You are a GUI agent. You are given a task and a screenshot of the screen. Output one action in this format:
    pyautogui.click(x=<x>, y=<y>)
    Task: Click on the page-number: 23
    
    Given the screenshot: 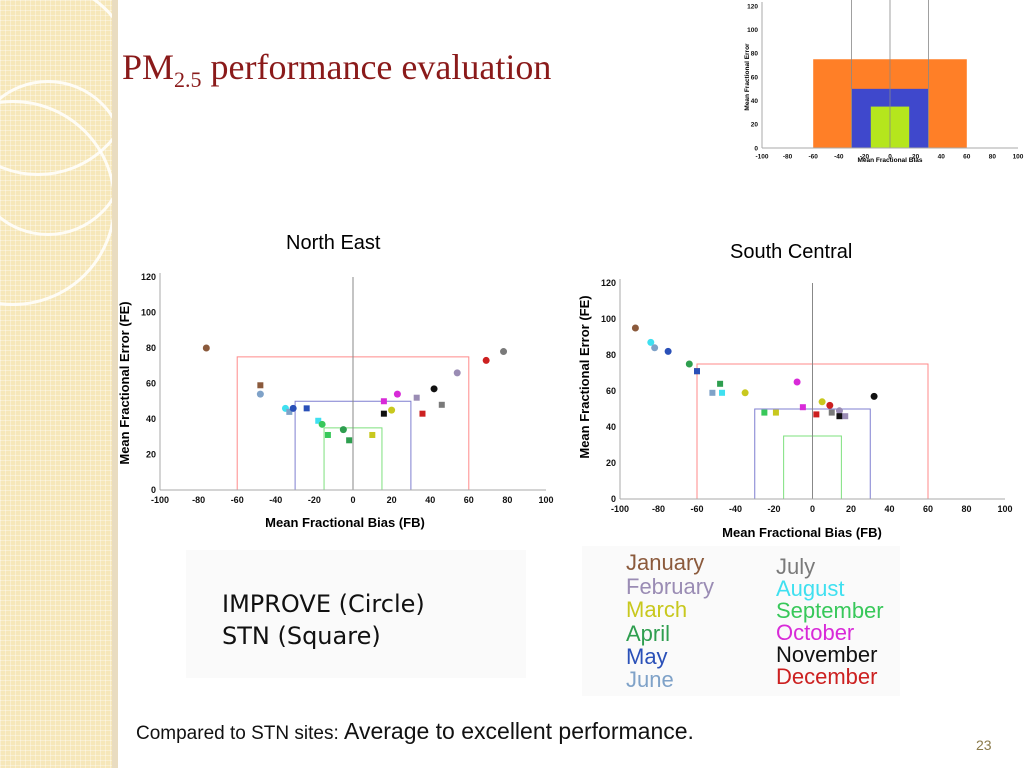 What is the action you would take?
    pyautogui.click(x=984, y=745)
    